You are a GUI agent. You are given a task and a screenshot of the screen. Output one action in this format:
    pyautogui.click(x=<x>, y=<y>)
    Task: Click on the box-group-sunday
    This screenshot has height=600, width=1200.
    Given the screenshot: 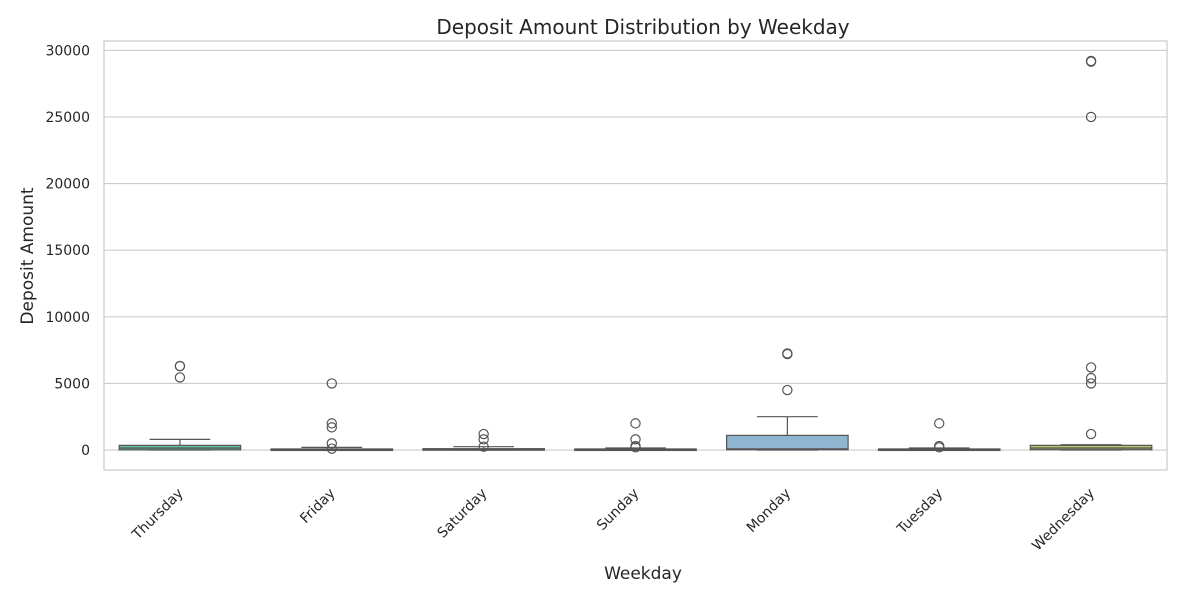 What is the action you would take?
    pyautogui.click(x=635, y=435)
    